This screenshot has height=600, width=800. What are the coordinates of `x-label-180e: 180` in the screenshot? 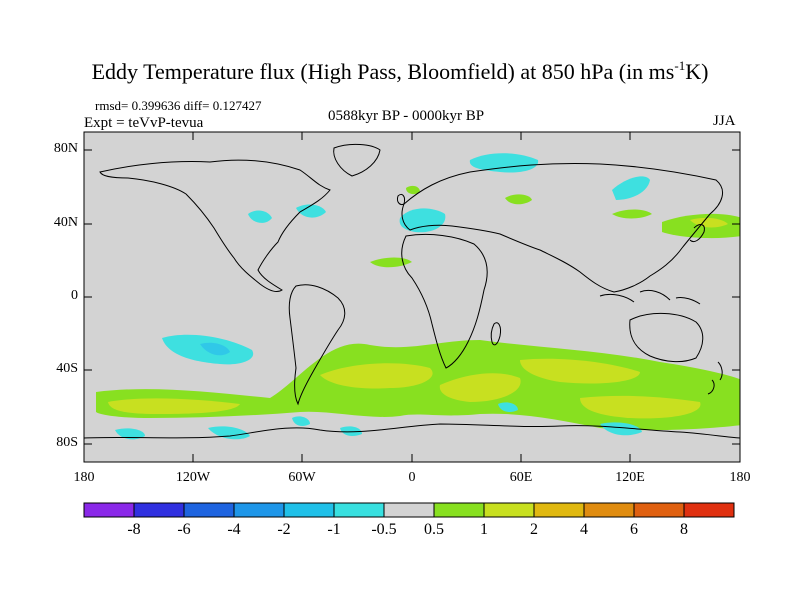 It's located at (740, 477).